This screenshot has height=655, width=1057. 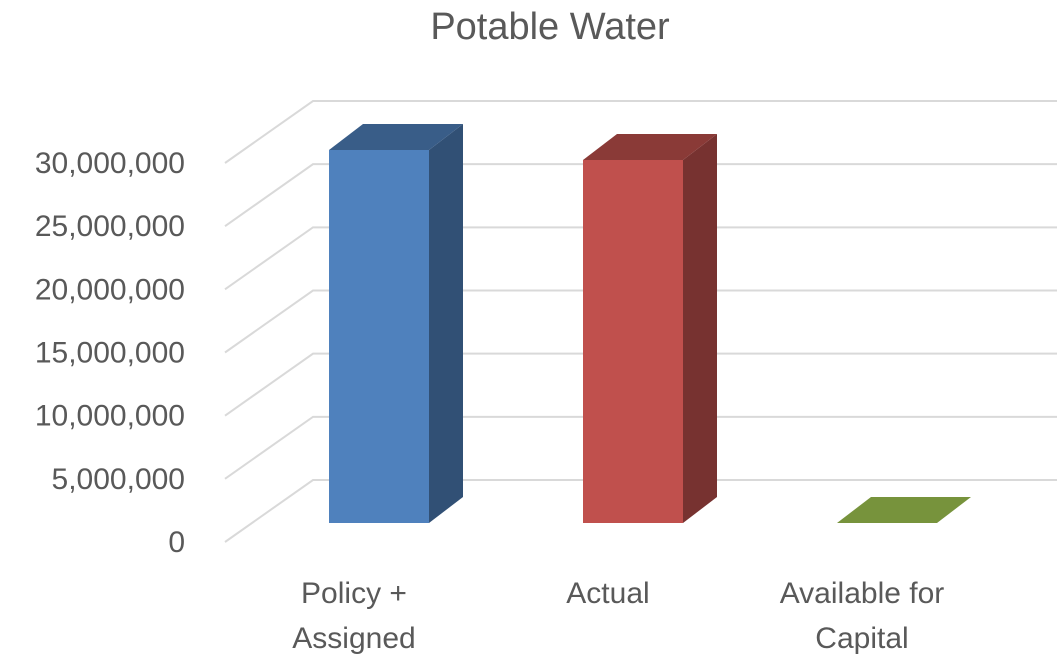 I want to click on x-tick-label: Capital, so click(x=861, y=638).